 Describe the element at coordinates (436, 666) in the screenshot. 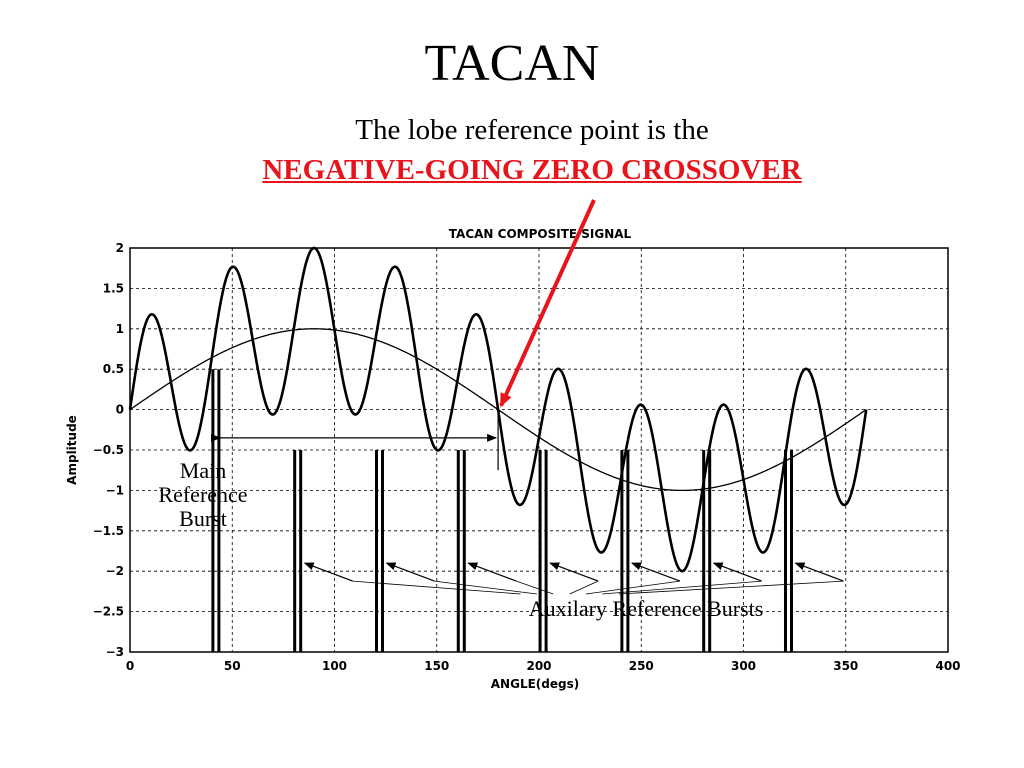

I see `x-tick-label: 150` at that location.